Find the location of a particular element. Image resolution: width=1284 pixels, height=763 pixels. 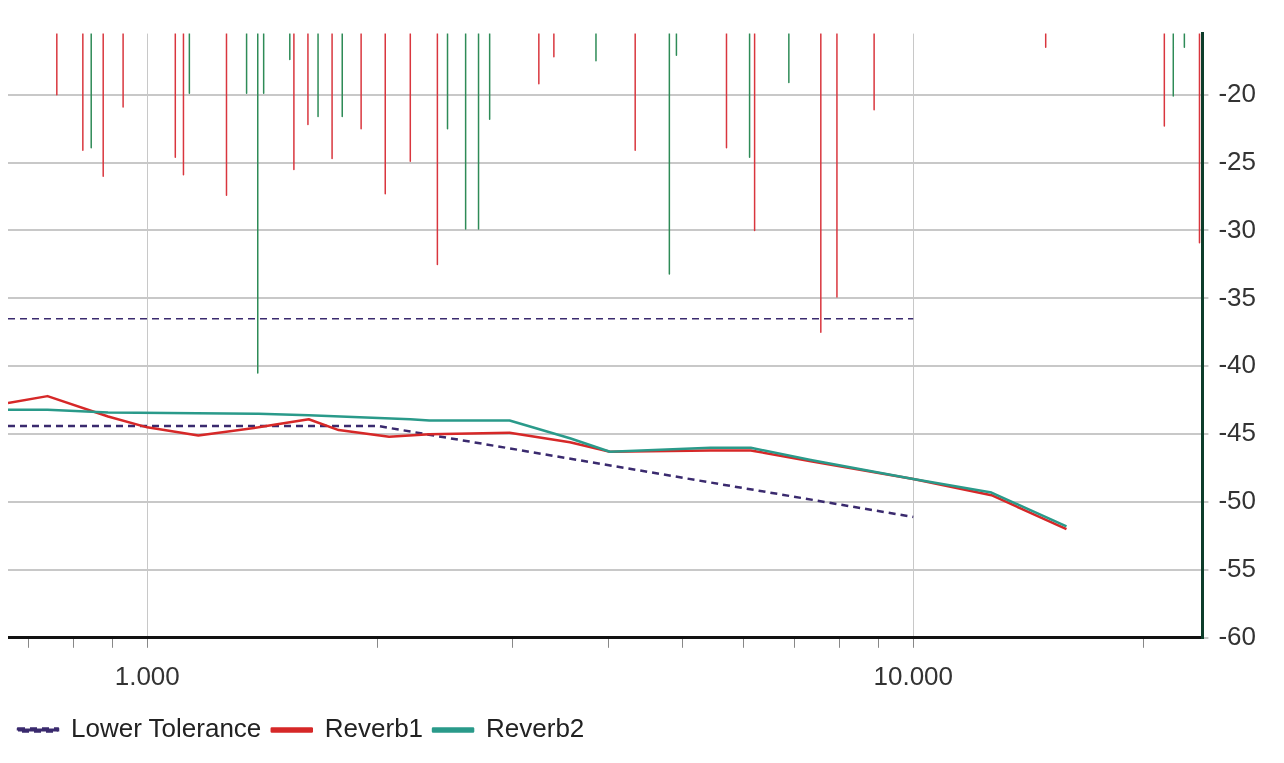

y-tick-label: -55 is located at coordinates (1237, 568).